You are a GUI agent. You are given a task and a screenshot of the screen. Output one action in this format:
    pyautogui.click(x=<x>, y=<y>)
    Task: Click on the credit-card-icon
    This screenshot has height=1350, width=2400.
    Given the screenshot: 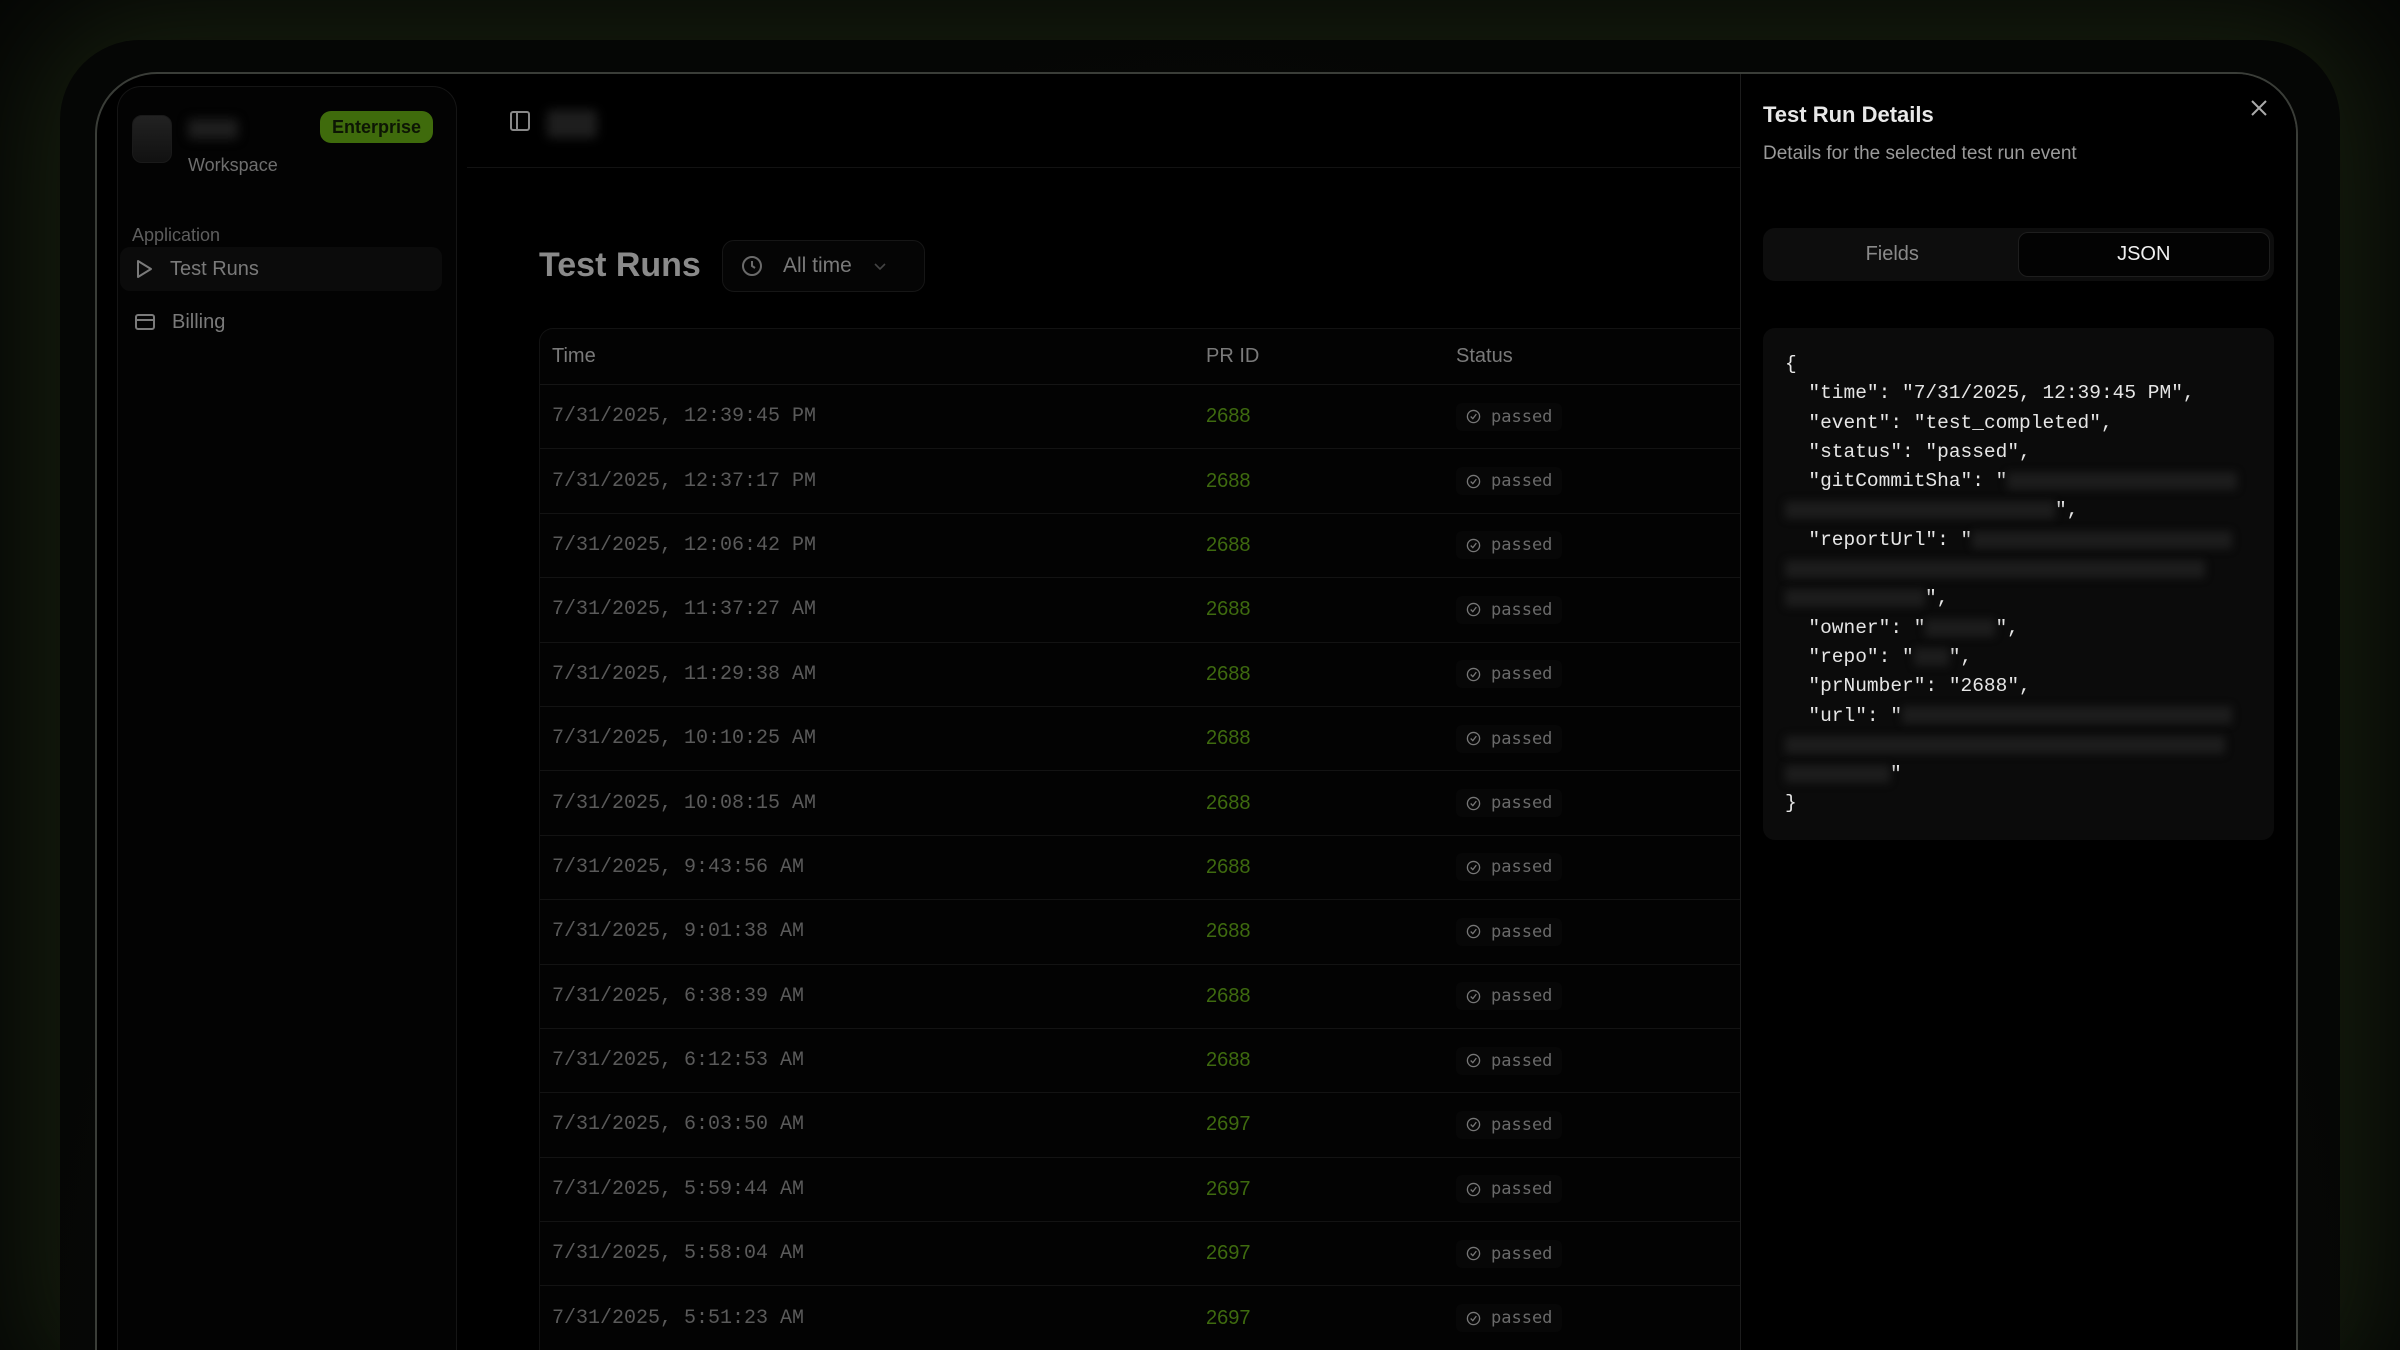 What is the action you would take?
    pyautogui.click(x=145, y=322)
    